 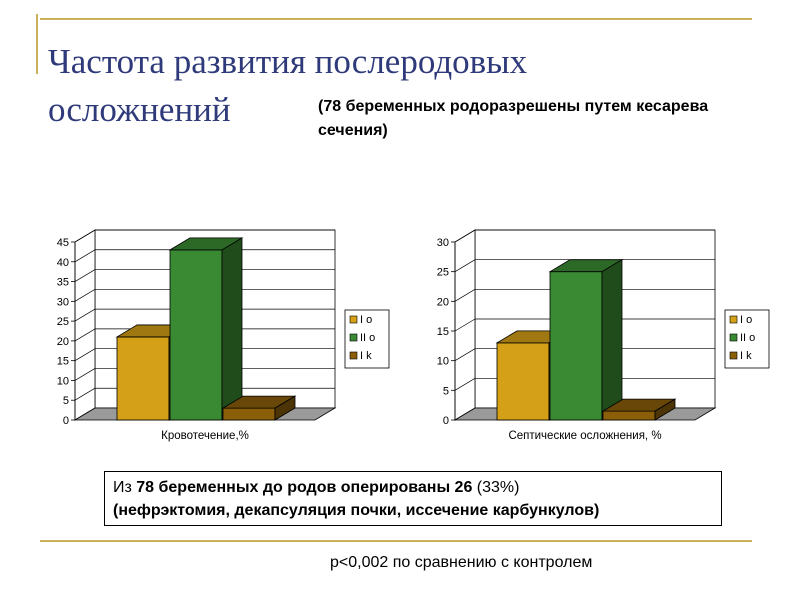 I want to click on y-tick-label: 45, so click(x=63, y=243).